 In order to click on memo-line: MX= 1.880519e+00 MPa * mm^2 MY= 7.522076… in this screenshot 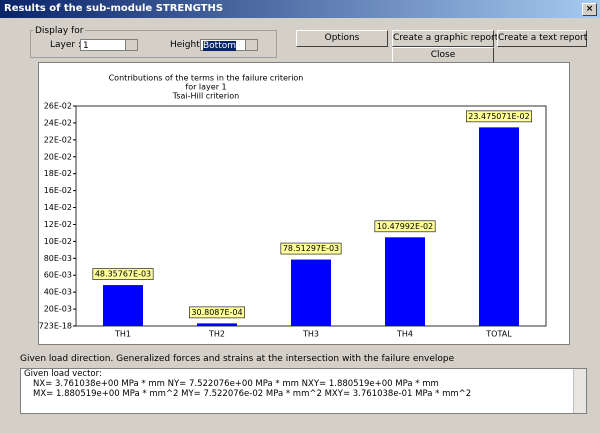, I will do `click(252, 394)`.